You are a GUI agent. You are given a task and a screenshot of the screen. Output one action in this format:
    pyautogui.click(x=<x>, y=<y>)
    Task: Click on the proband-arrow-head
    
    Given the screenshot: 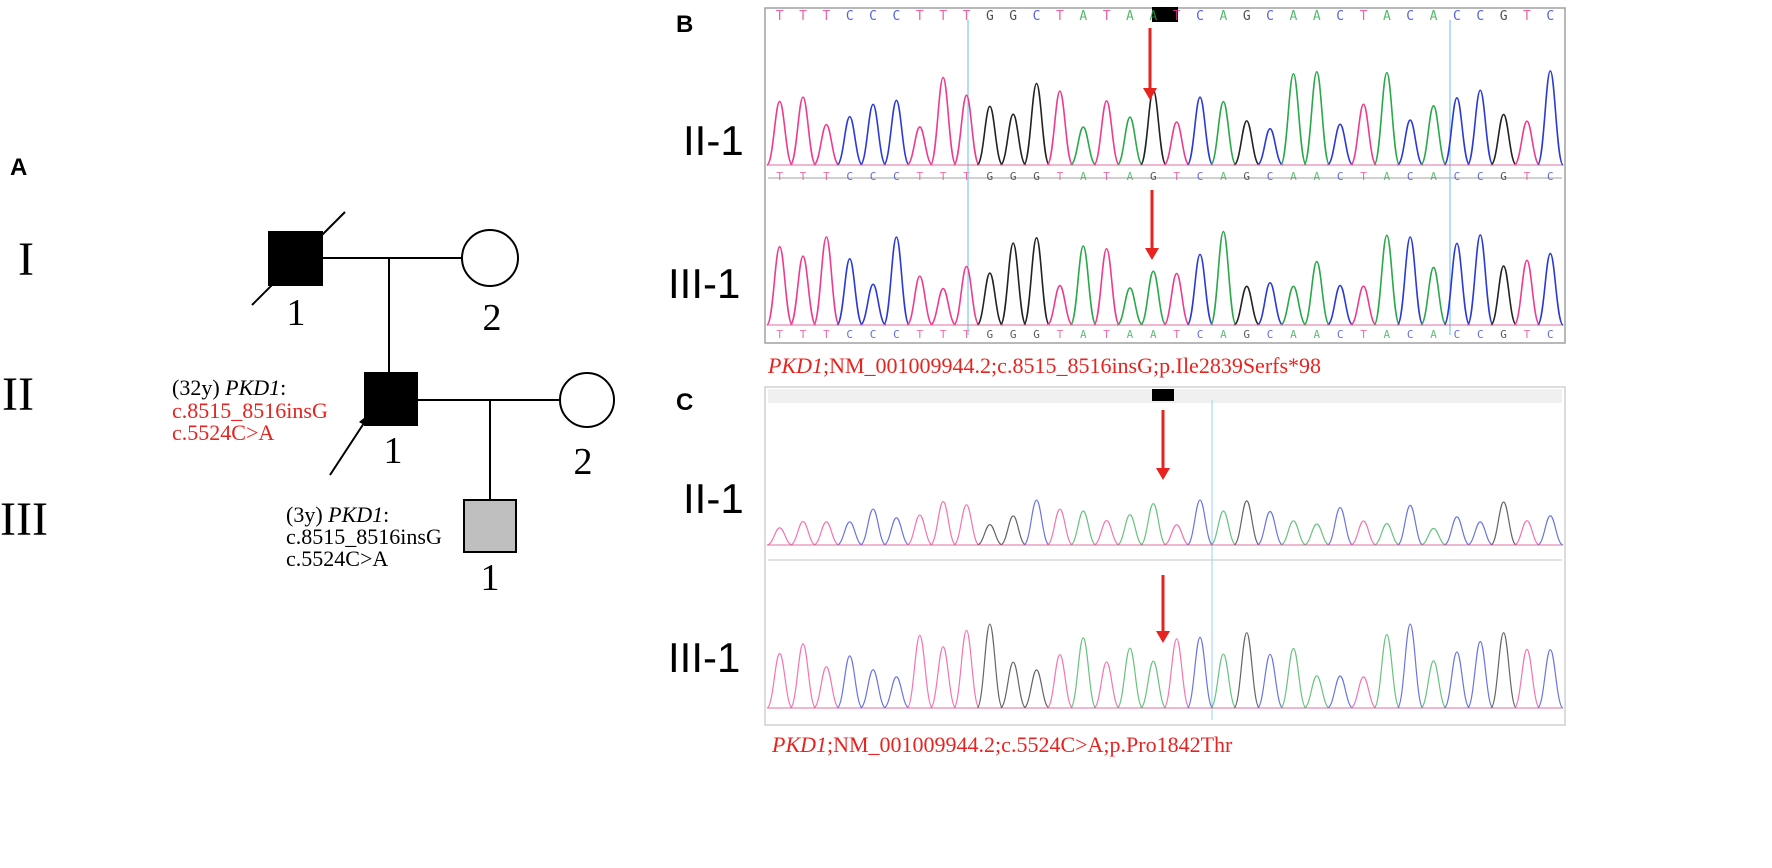 What is the action you would take?
    pyautogui.click(x=364, y=420)
    